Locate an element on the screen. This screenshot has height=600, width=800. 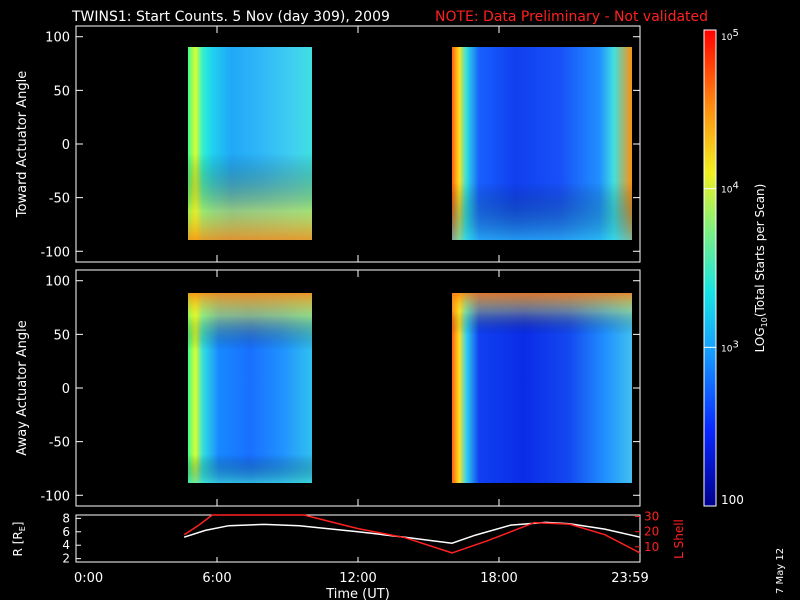
lshell-ytick-label: 10 is located at coordinates (651, 547).